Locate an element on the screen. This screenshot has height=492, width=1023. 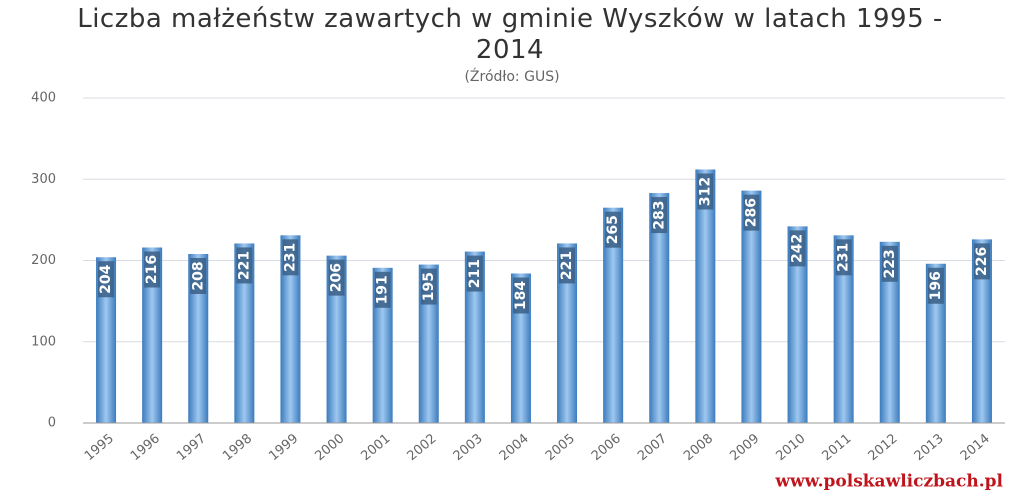
x-tick-label: 2013 is located at coordinates (929, 447).